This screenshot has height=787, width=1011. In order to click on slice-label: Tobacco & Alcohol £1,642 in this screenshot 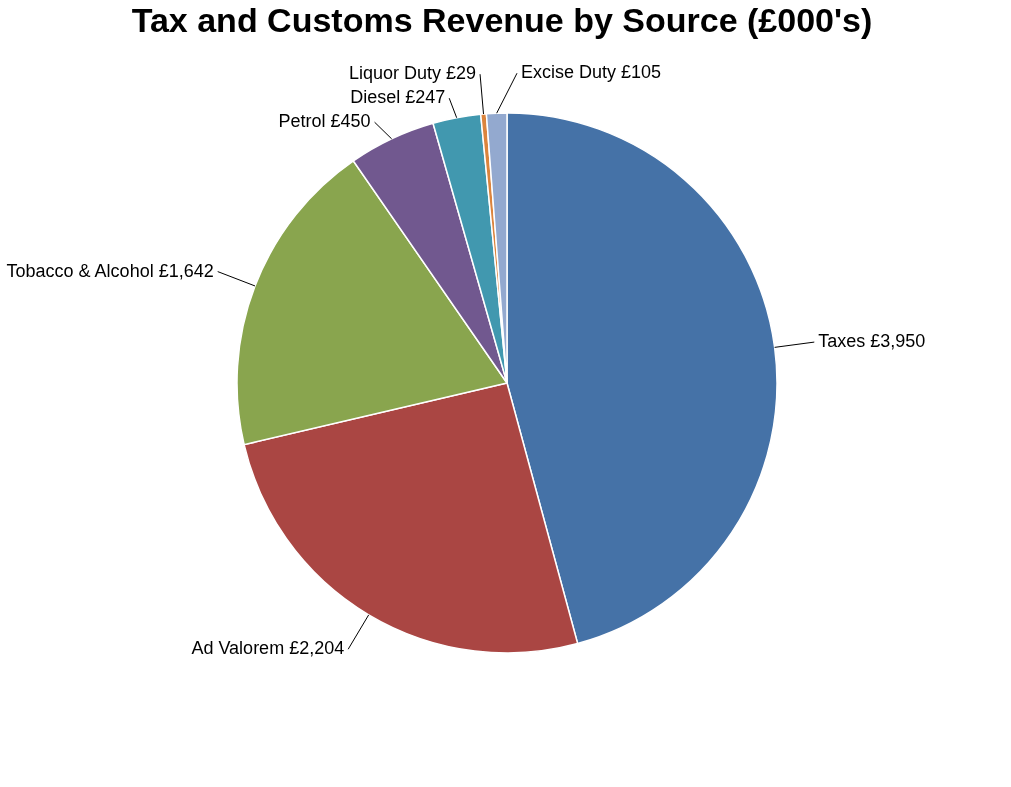, I will do `click(110, 270)`.